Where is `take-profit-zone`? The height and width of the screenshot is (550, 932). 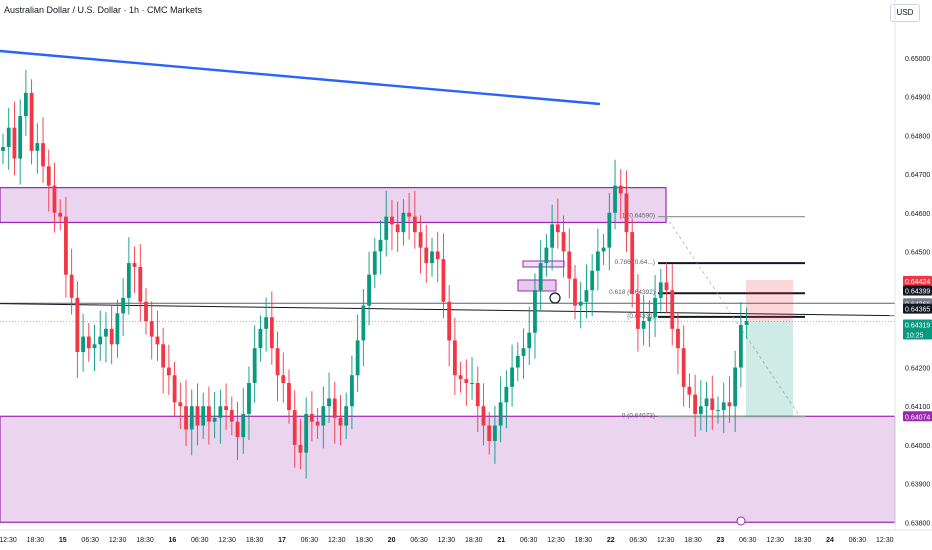
take-profit-zone is located at coordinates (769, 369).